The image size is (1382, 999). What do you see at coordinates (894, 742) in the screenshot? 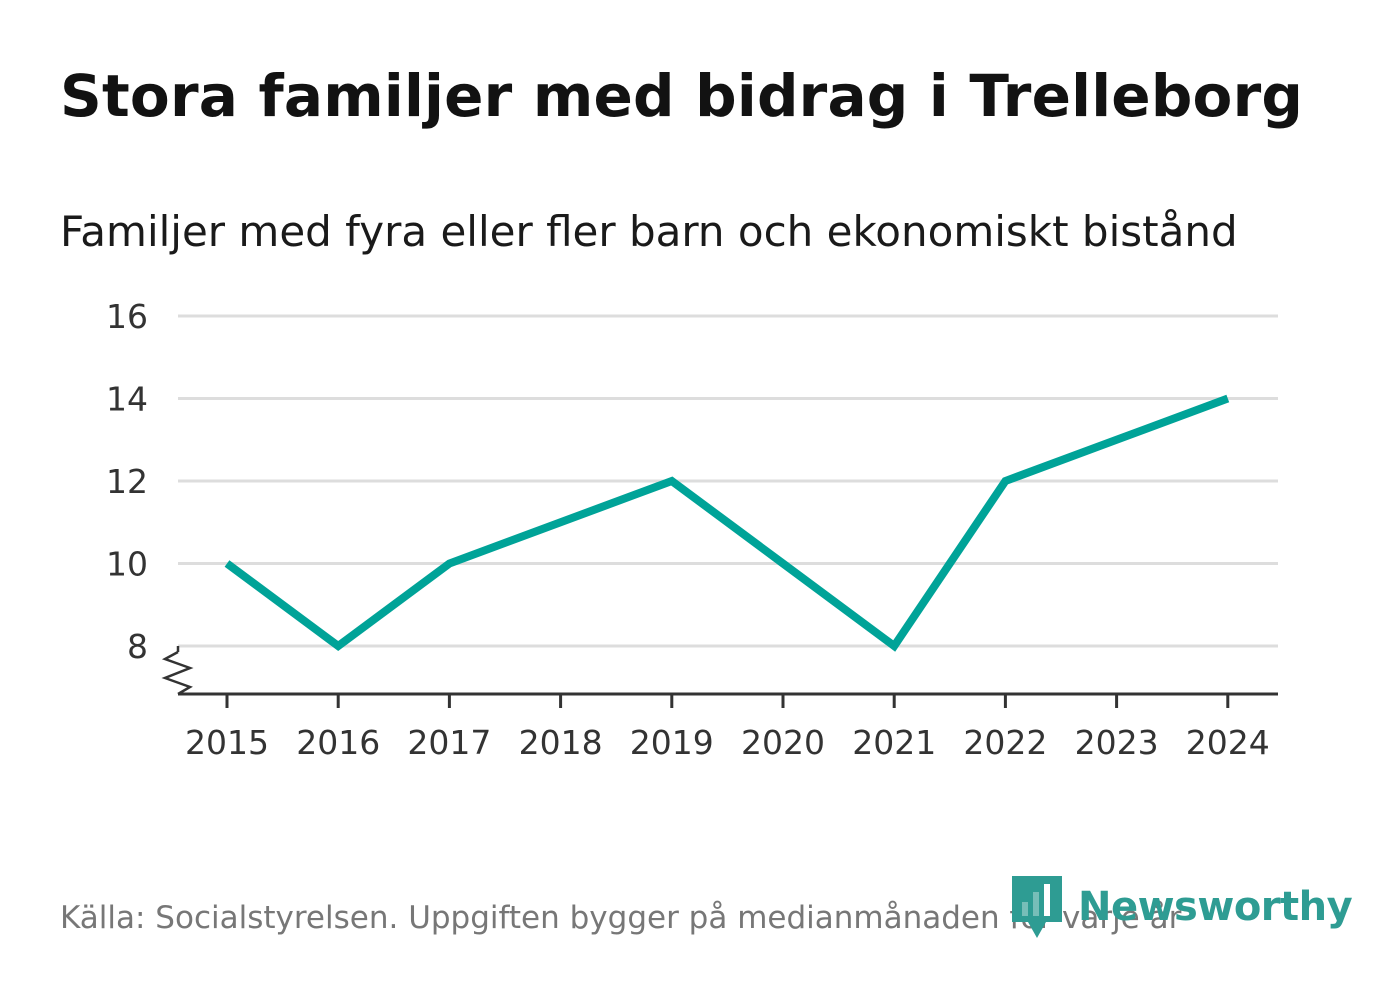
I see `x-tick-label-2021: 2021` at bounding box center [894, 742].